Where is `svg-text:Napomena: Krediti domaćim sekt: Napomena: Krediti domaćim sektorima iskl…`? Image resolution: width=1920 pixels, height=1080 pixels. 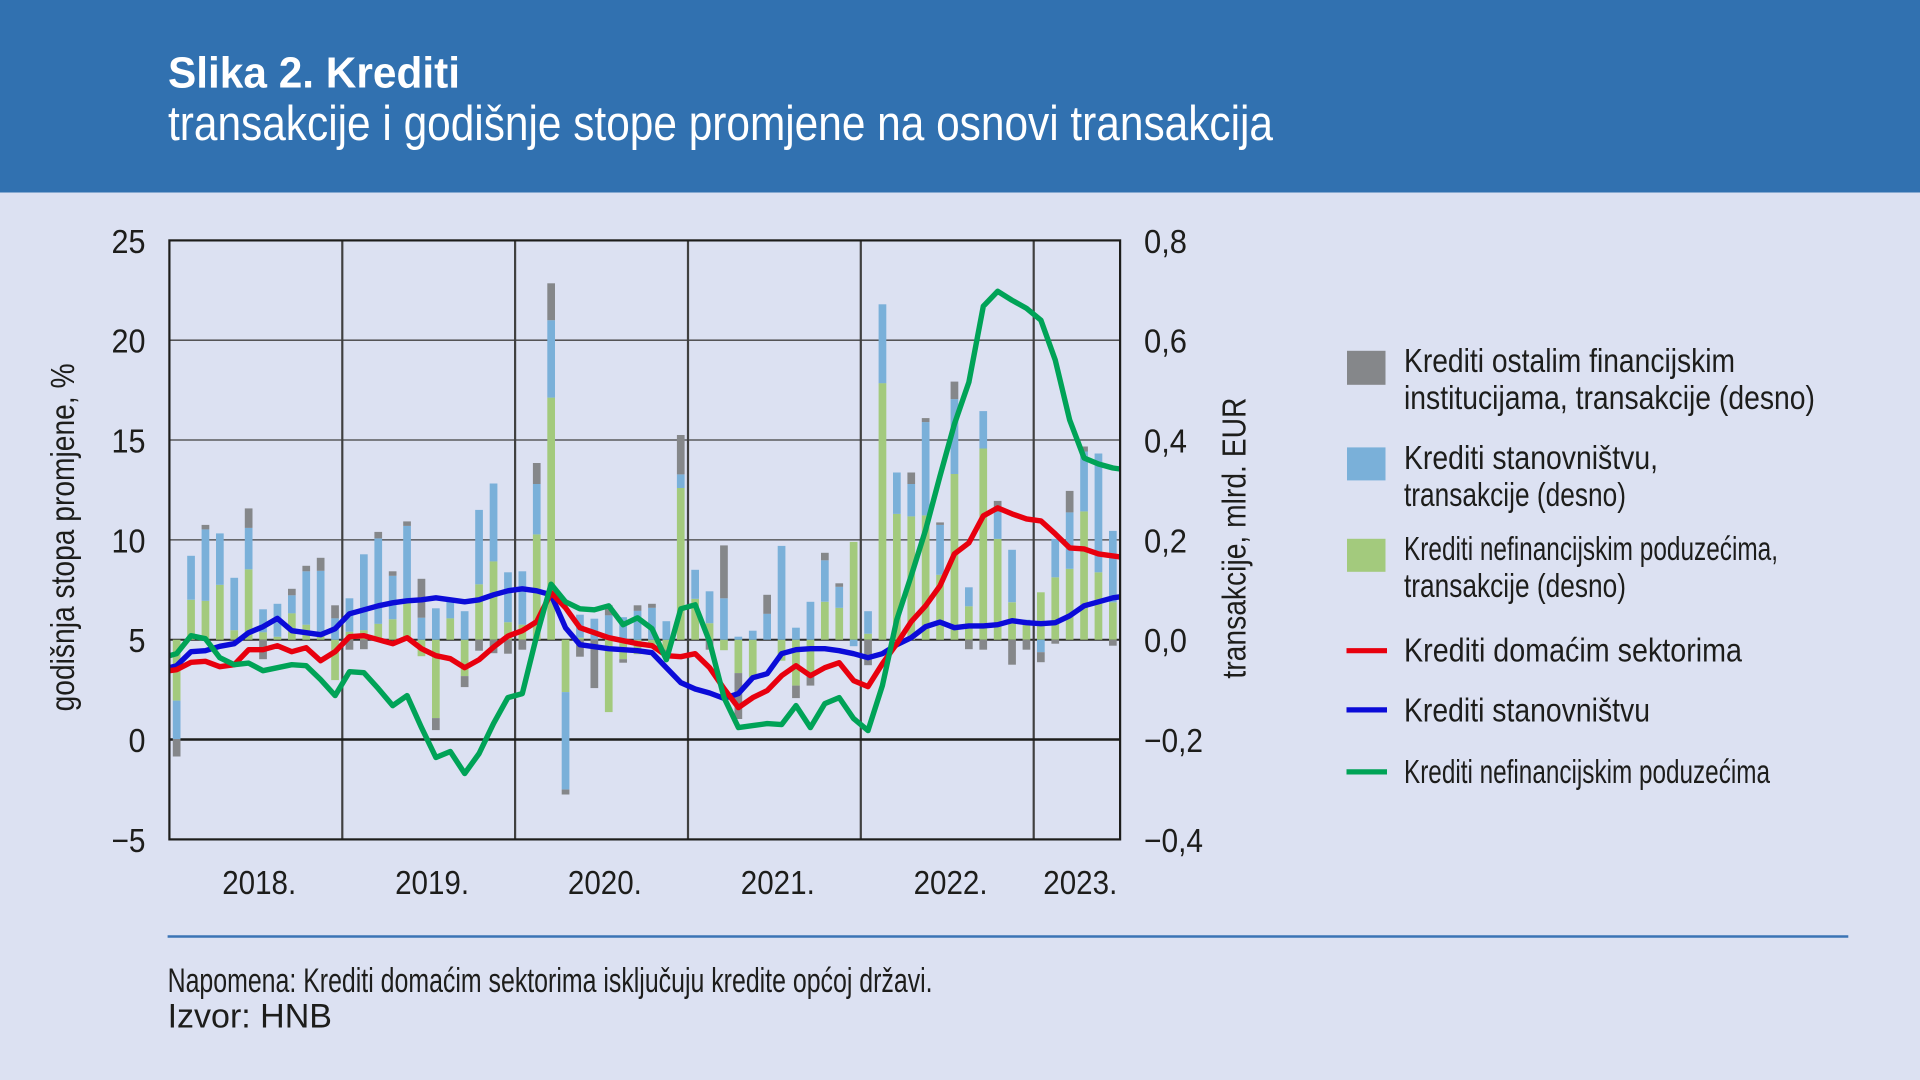
svg-text:Napomena: Krediti domaćim sekt: Napomena: Krediti domaćim sektorima iskl… is located at coordinates (550, 981).